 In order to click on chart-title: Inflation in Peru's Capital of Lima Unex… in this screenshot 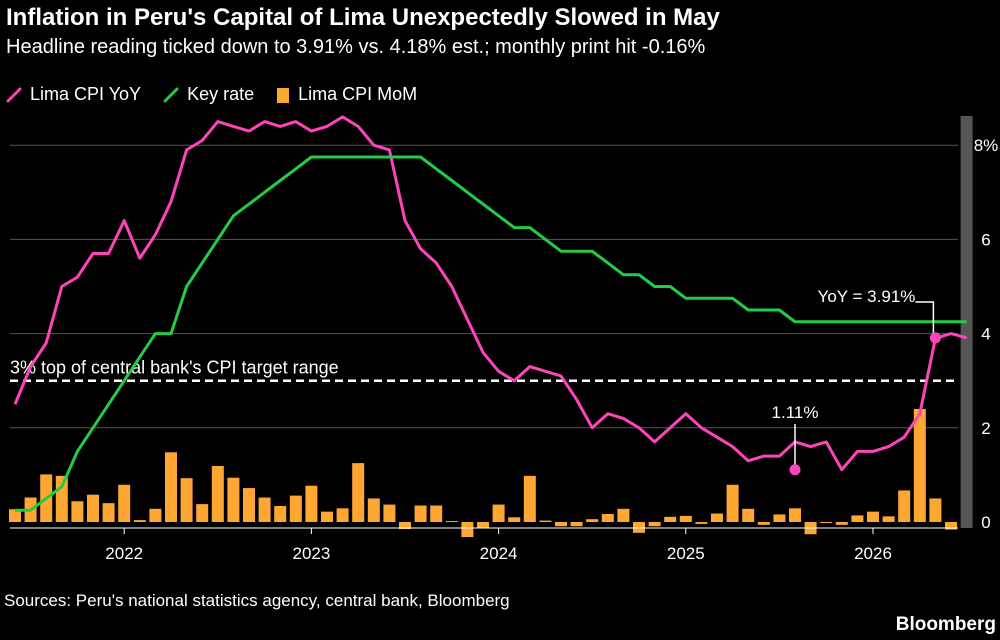, I will do `click(363, 17)`.